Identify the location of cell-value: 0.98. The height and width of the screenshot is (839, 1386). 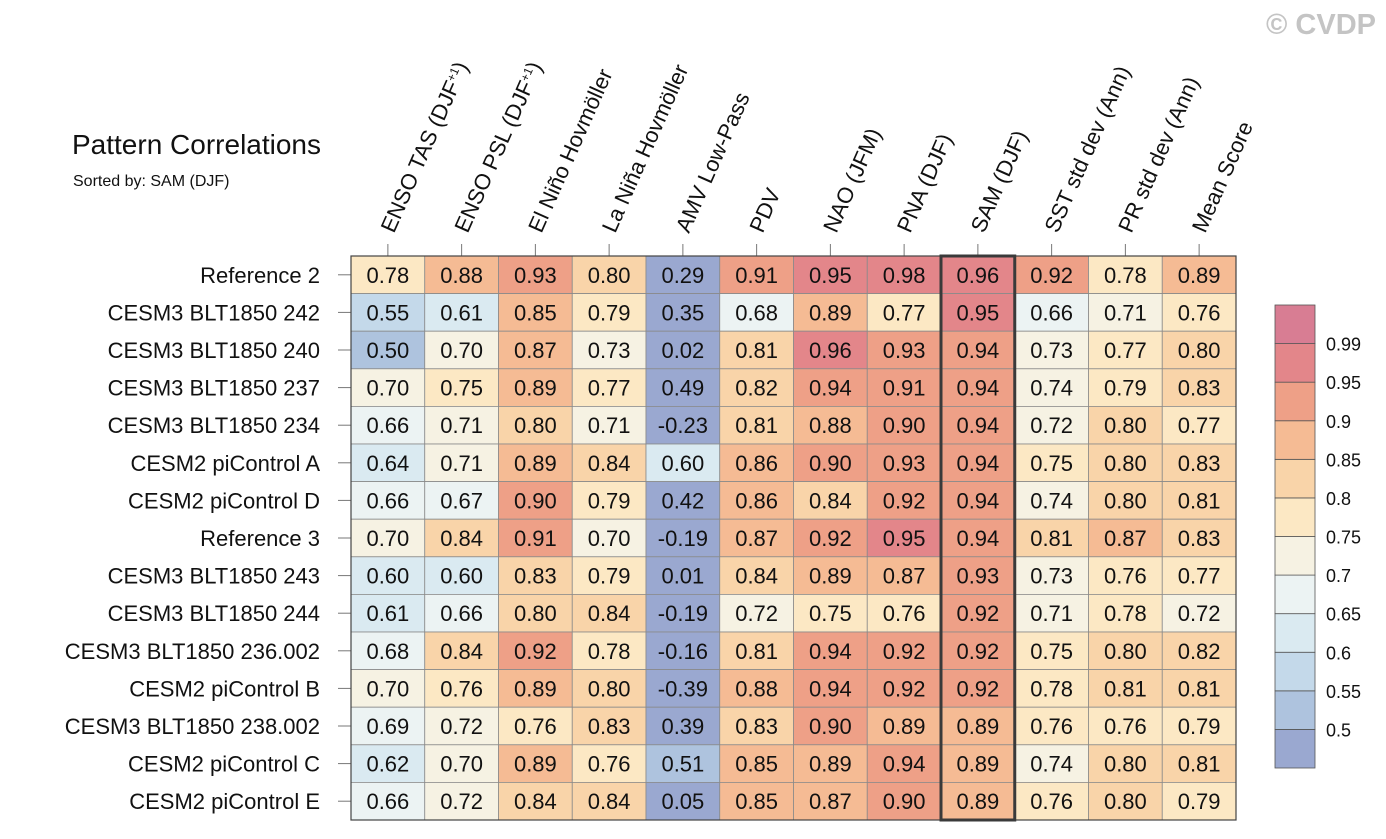
(904, 275).